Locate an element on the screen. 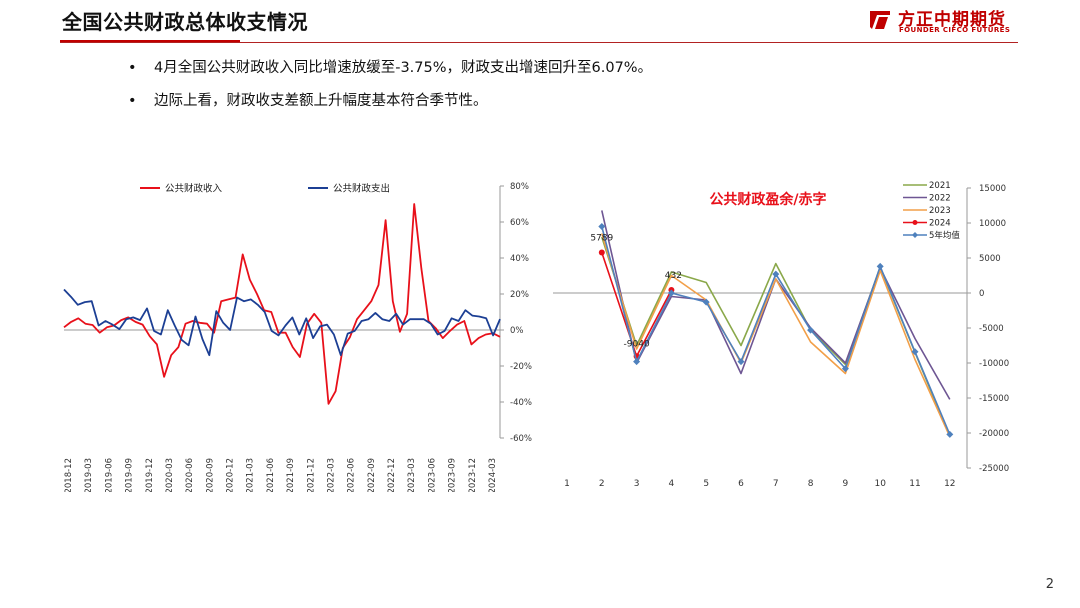 The width and height of the screenshot is (1080, 608). bullet-text: 边际上看，财政收支差额上升幅度基本符合季节性。 is located at coordinates (321, 101).